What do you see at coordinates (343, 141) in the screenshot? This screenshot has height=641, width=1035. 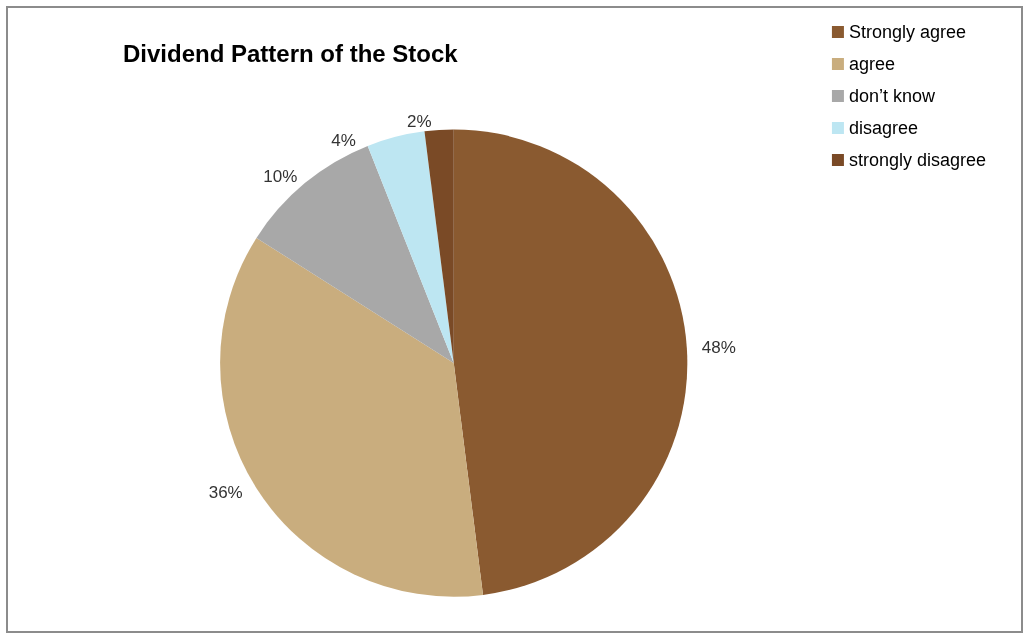 I see `data-label: 4%` at bounding box center [343, 141].